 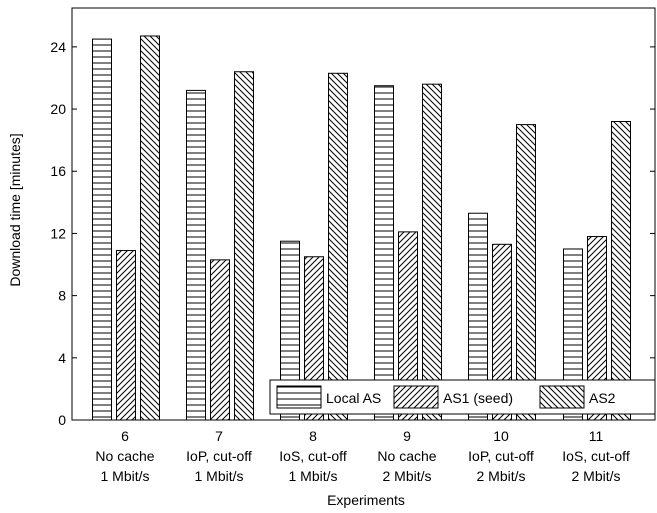 I want to click on y-axis-label: Download time [minutes], so click(x=15, y=209).